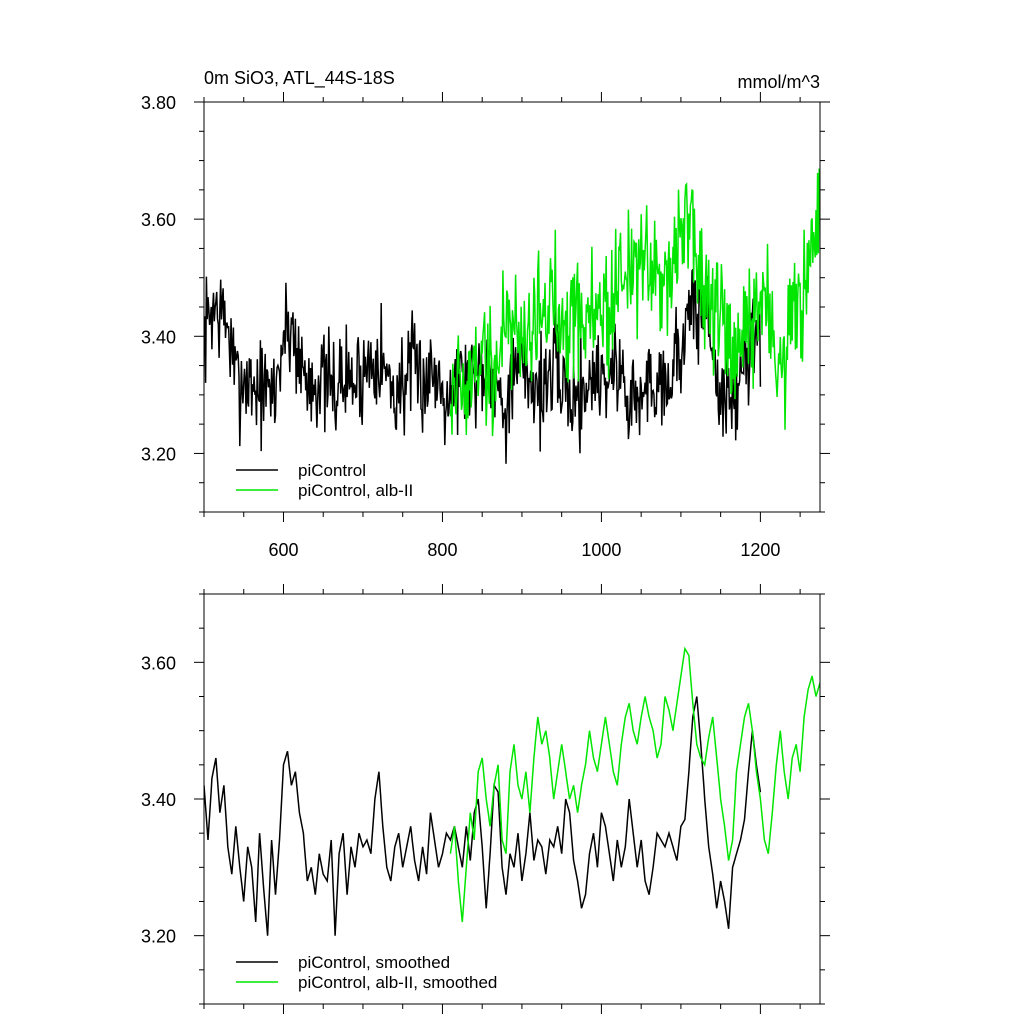 The image size is (1024, 1024). I want to click on y-tick-label: 3.80, so click(158, 103).